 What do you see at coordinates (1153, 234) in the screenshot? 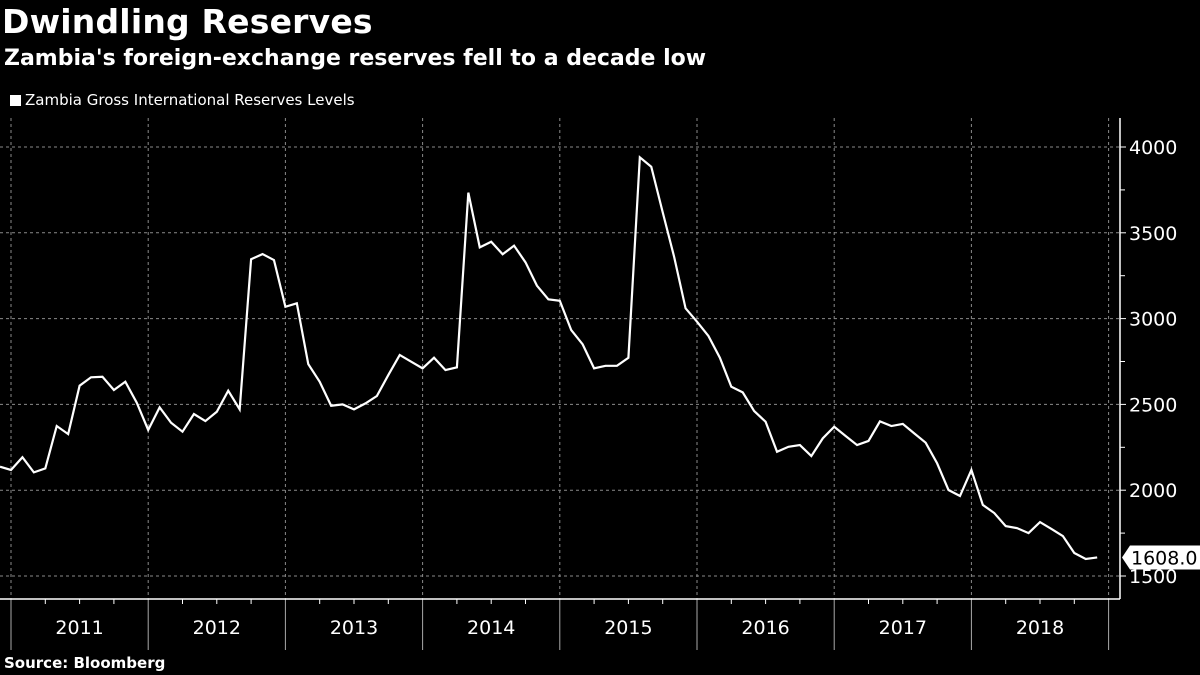
I see `y-tick-label: 3500` at bounding box center [1153, 234].